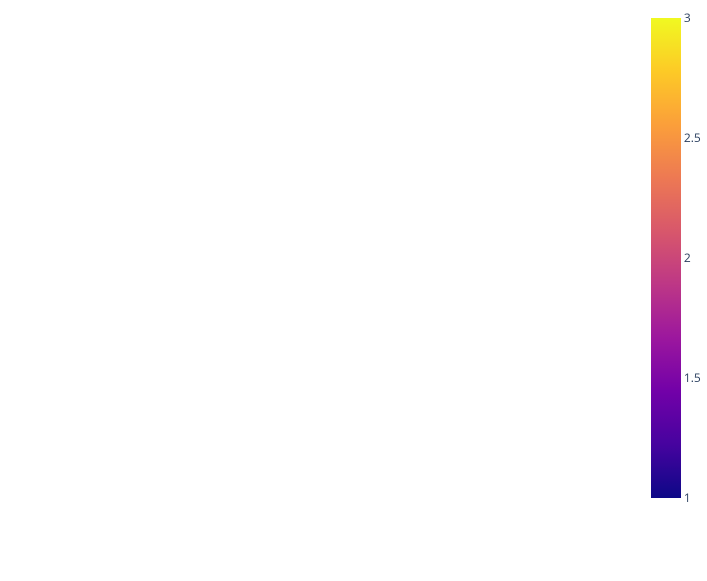  I want to click on svg-text: 1, so click(687, 497).